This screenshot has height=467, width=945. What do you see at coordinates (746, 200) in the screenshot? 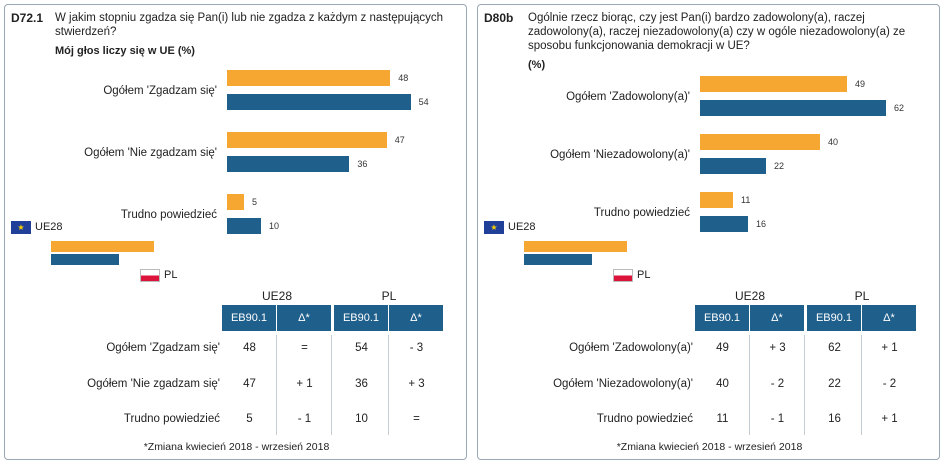
I see `data-label: 11` at bounding box center [746, 200].